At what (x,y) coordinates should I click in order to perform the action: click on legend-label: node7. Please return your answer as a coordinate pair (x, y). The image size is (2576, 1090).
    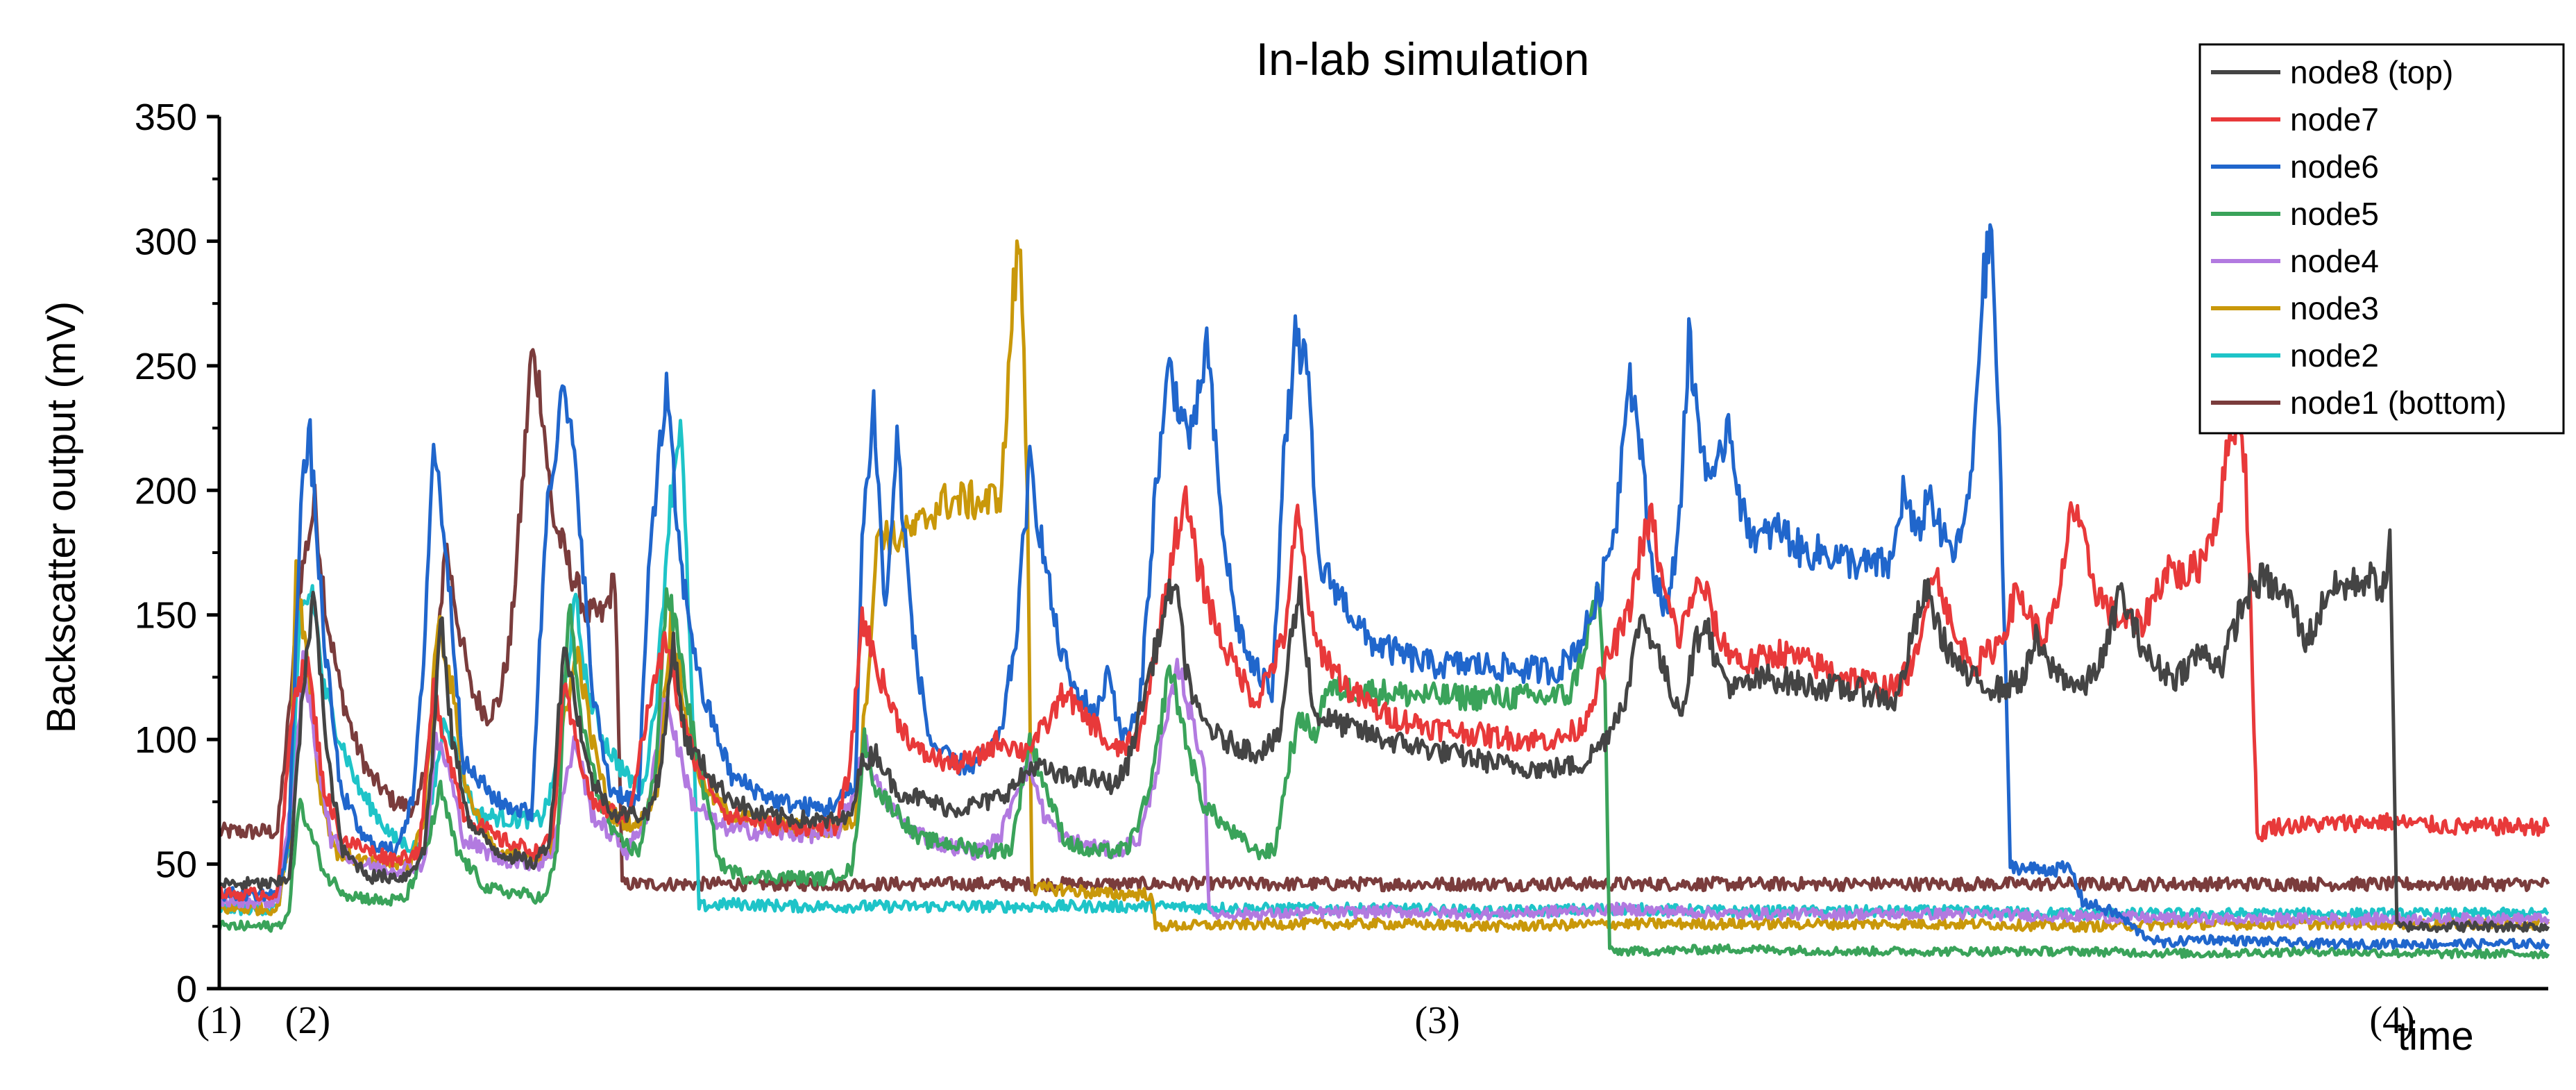
    Looking at the image, I should click on (2334, 119).